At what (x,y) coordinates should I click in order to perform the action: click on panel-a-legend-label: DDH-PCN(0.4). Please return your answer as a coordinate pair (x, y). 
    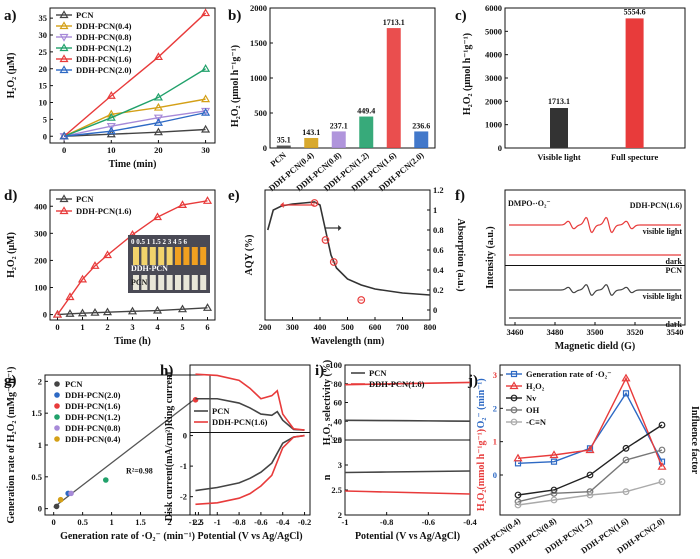
    Looking at the image, I should click on (104, 26).